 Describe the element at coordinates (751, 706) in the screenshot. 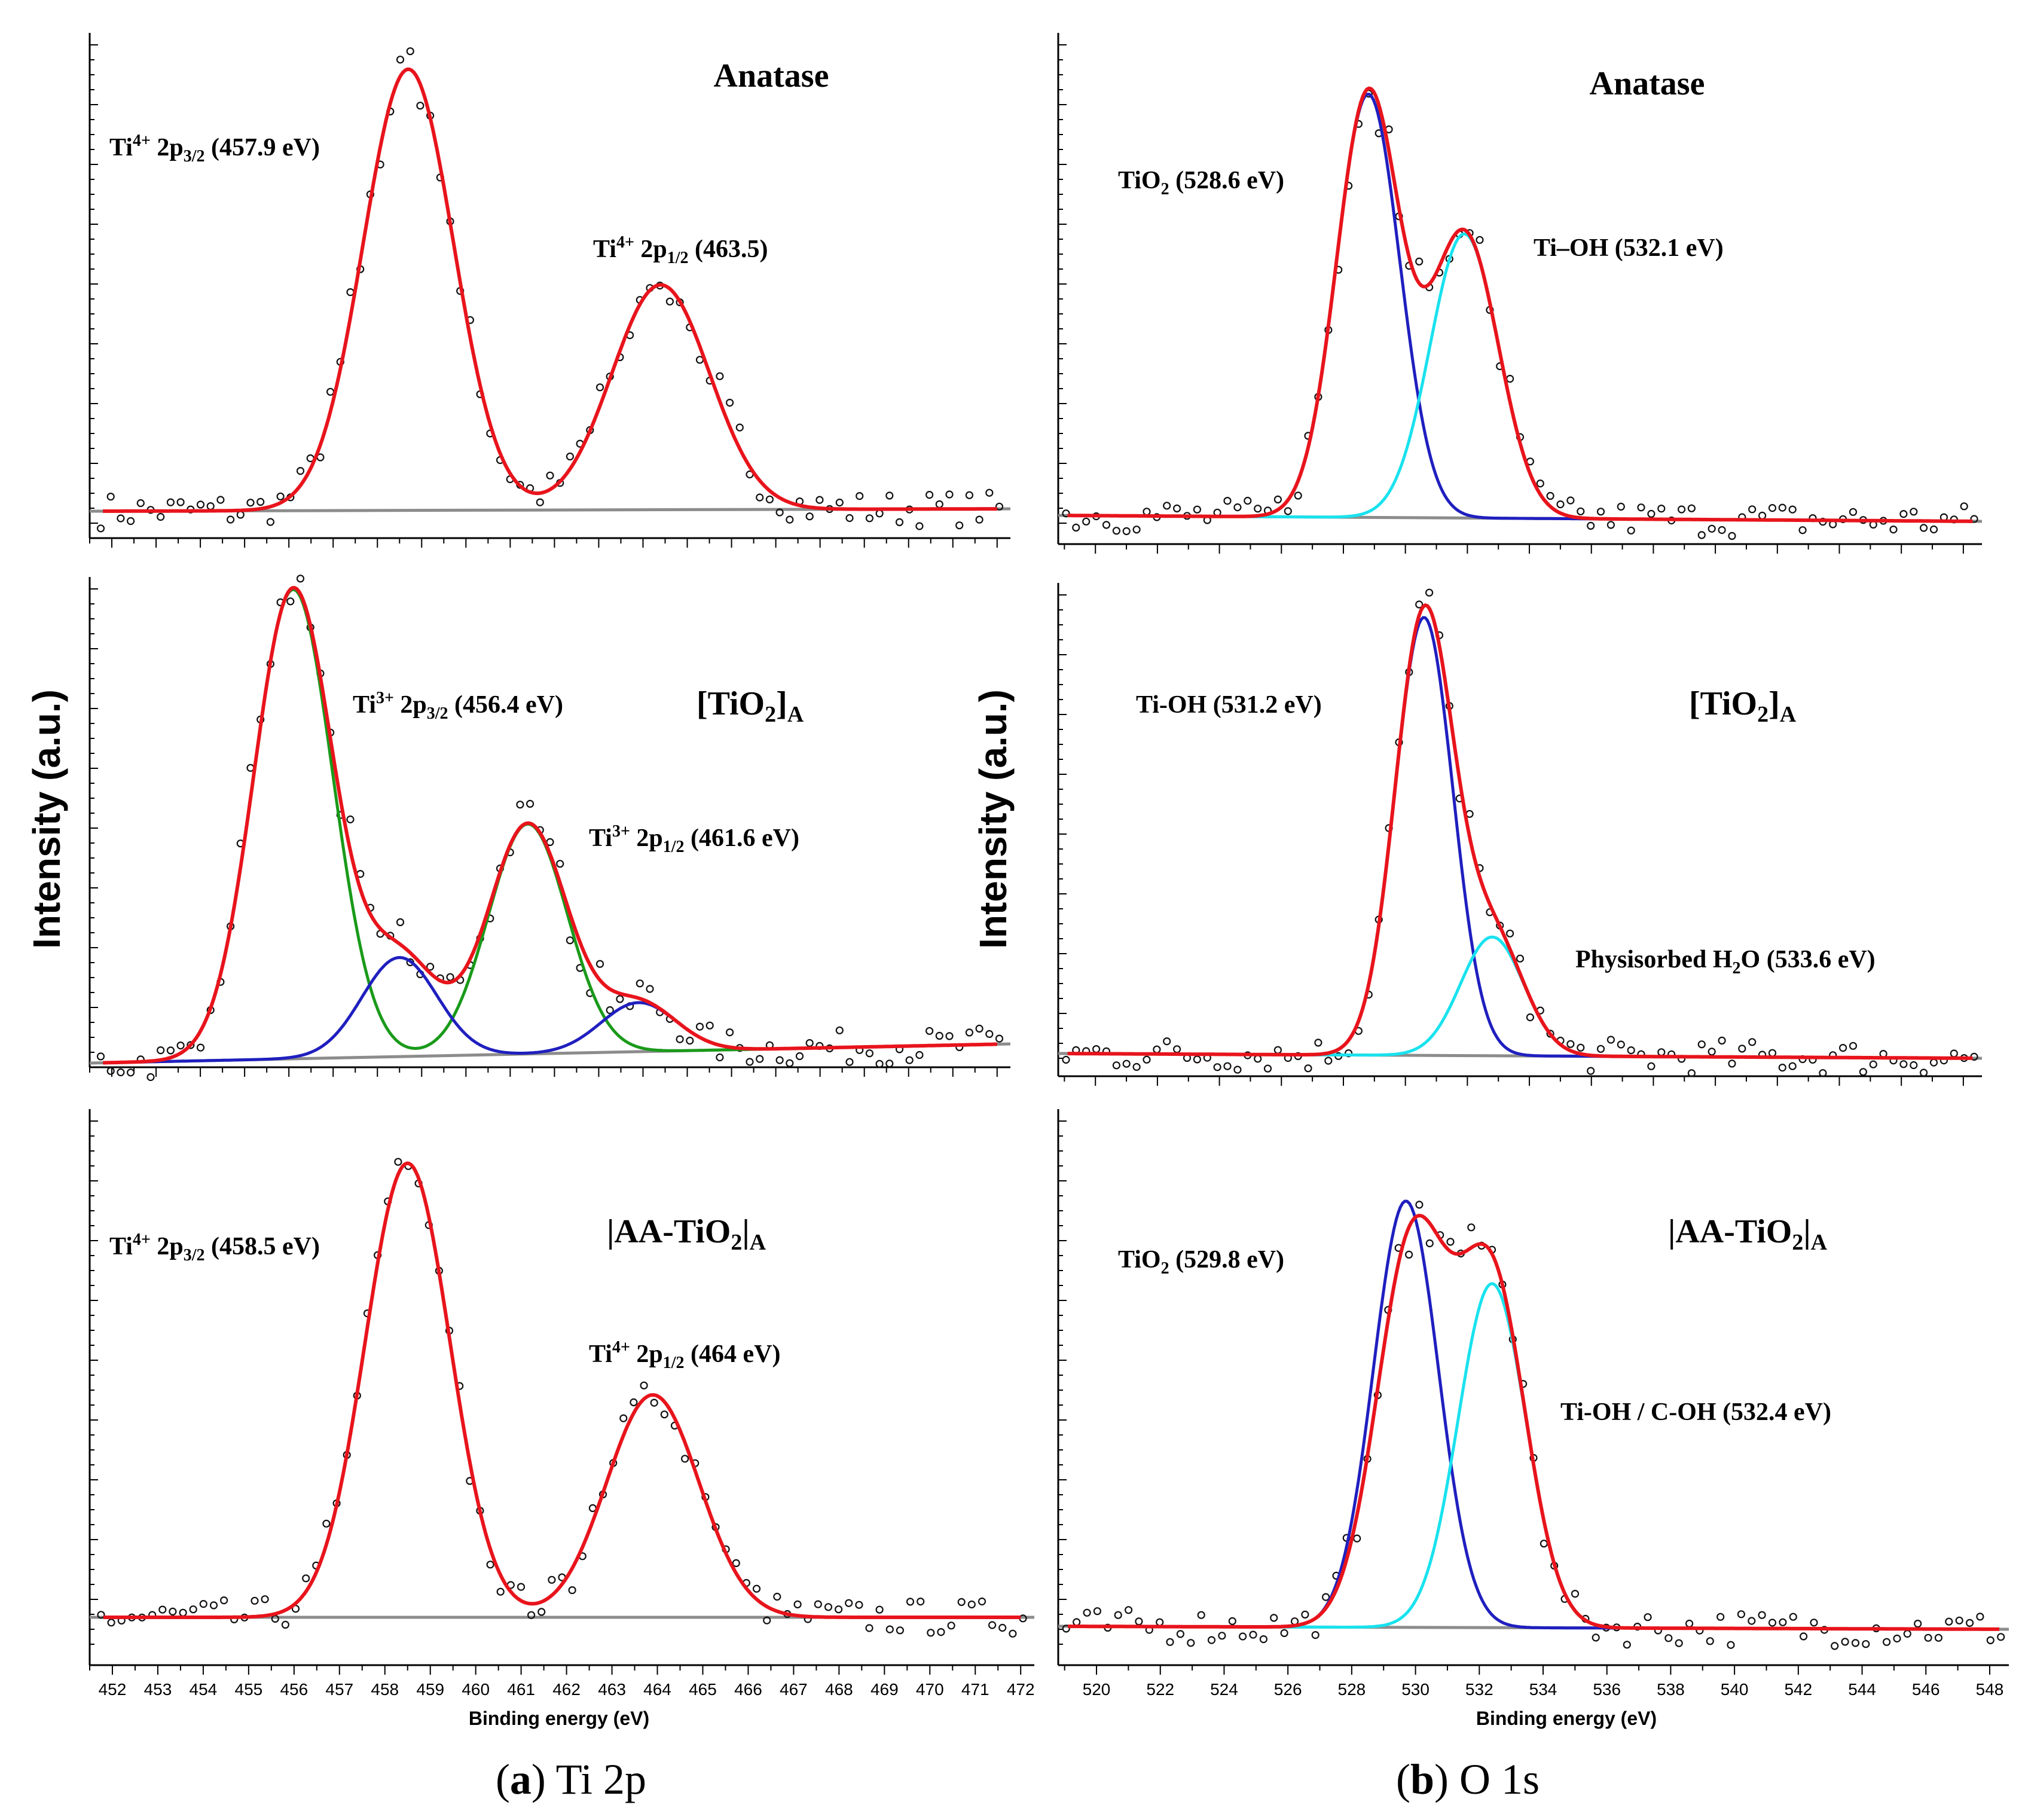

I see `title-a-tio2a: [TiO2]A` at that location.